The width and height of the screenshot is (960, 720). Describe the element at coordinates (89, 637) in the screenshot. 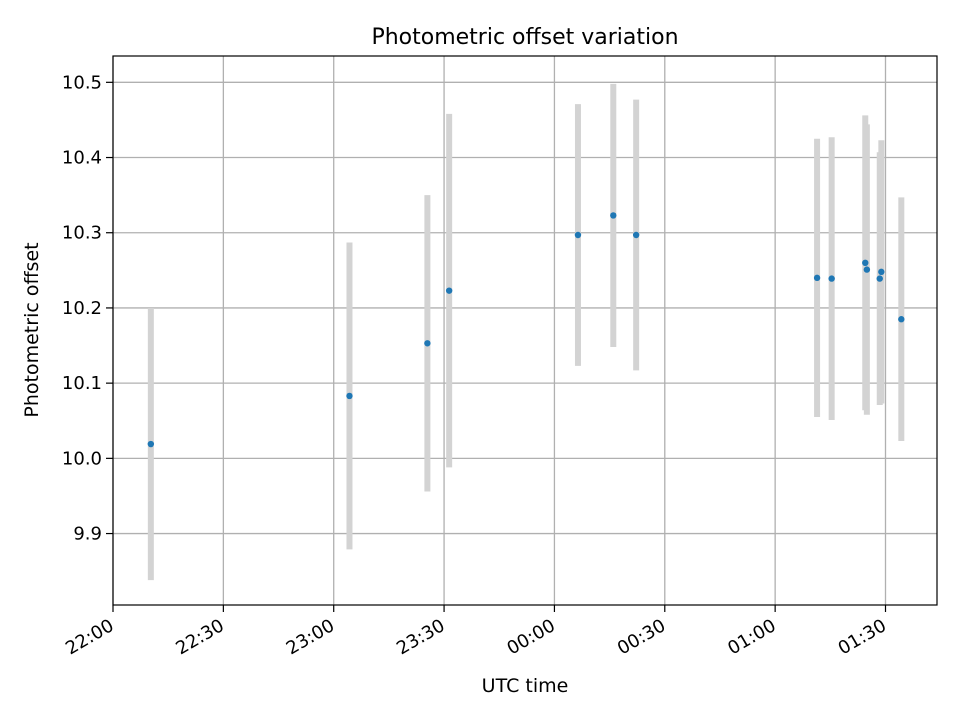

I see `x-tick-label: 22:00` at that location.